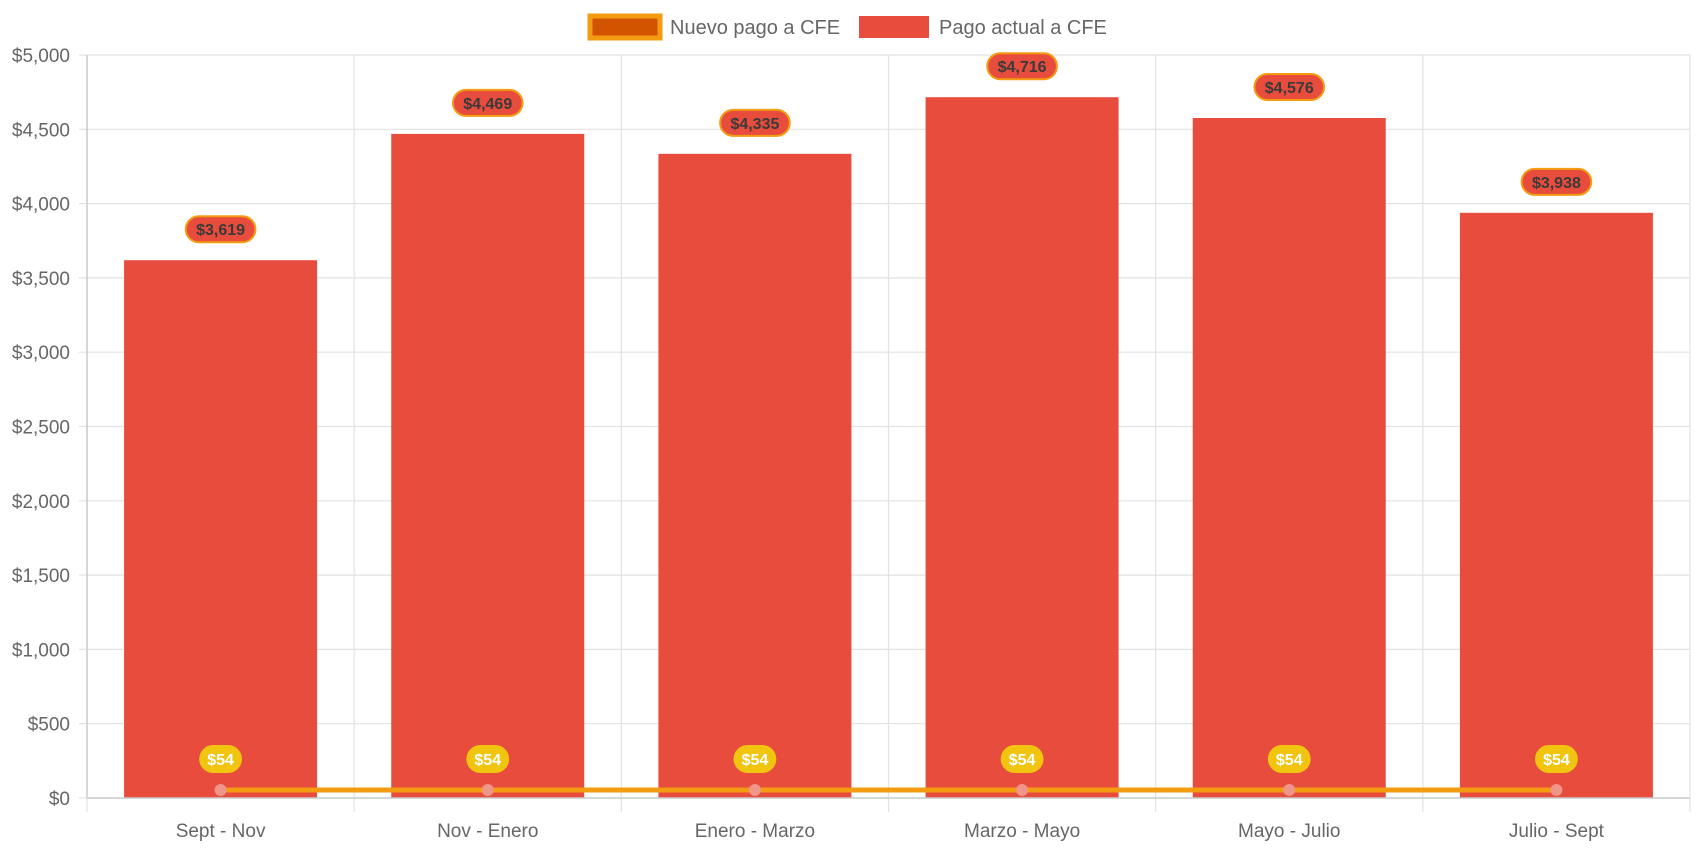 The height and width of the screenshot is (848, 1699). Describe the element at coordinates (1022, 831) in the screenshot. I see `x-tick-label: Marzo - Mayo` at that location.